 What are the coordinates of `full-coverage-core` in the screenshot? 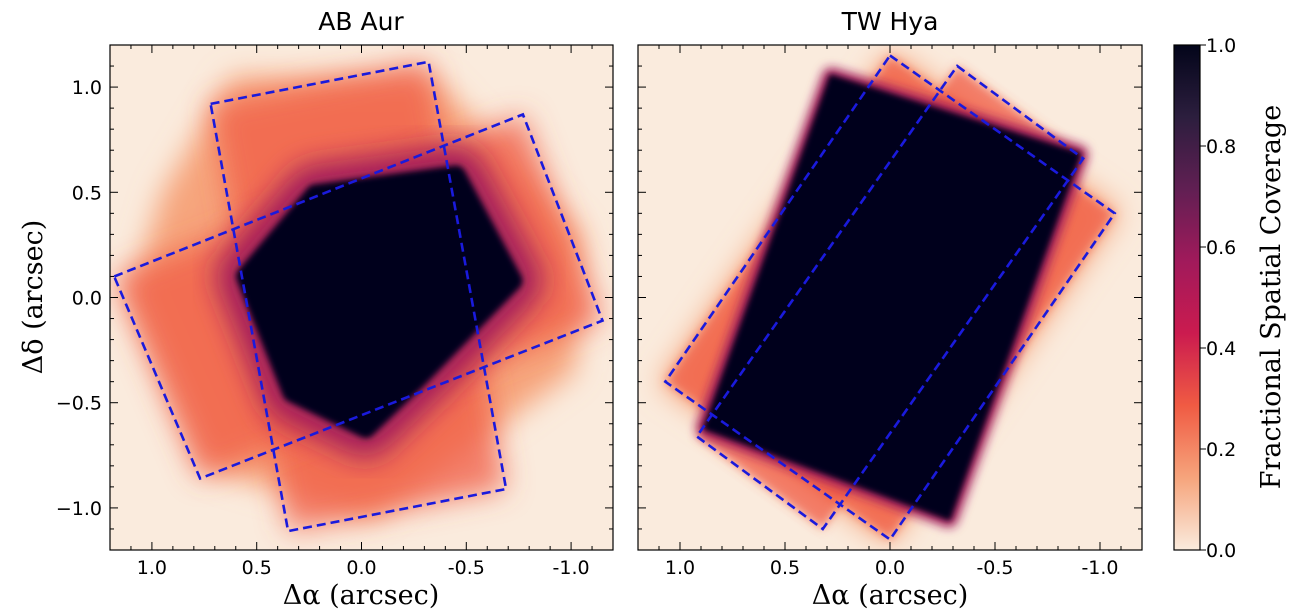 It's located at (379, 301).